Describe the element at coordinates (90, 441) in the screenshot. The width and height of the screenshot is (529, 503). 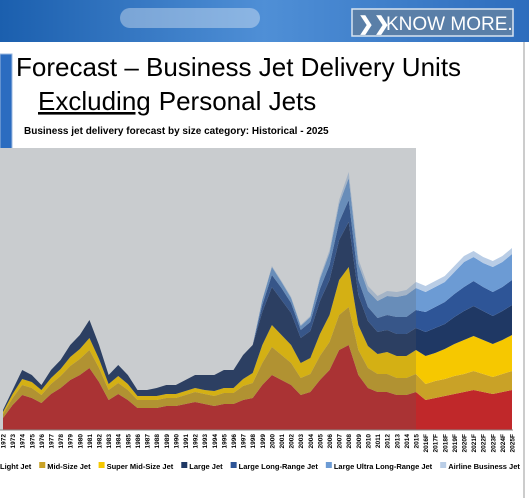
I see `x-tick-label: 1981` at that location.